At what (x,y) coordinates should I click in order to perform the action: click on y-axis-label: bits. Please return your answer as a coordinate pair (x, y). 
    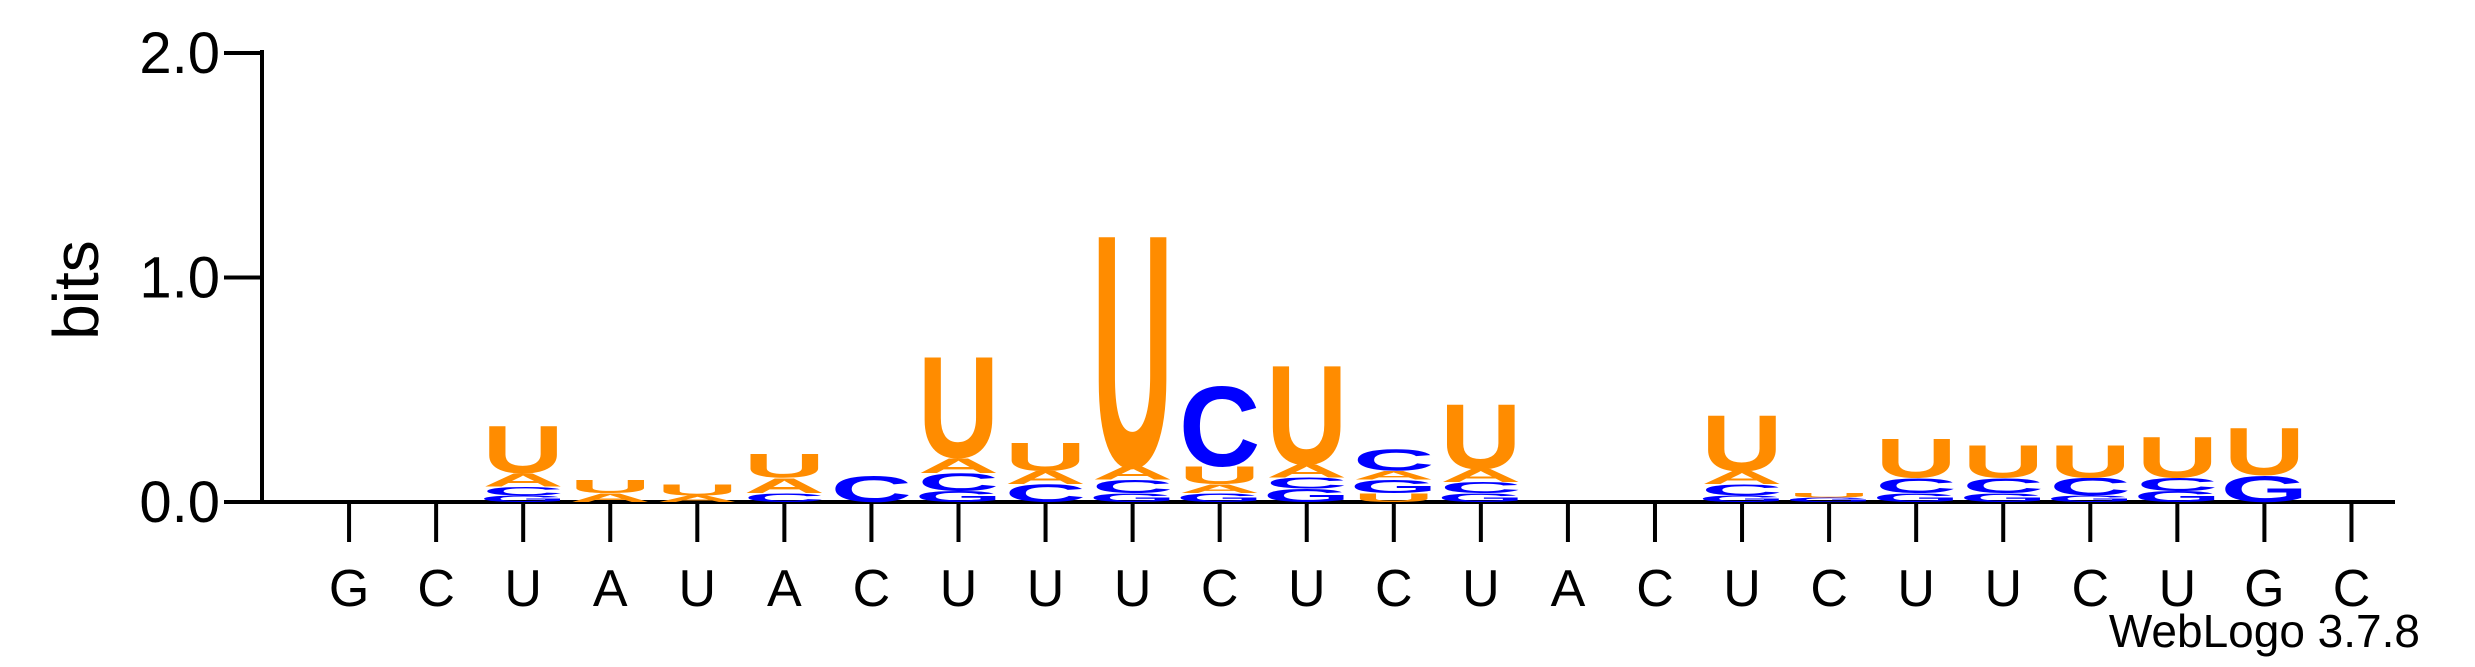
    Looking at the image, I should click on (76, 290).